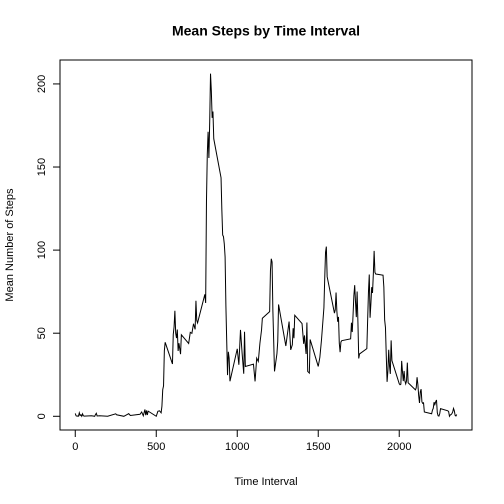 This screenshot has width=504, height=504. Describe the element at coordinates (42, 167) in the screenshot. I see `y-tick-label: 150` at that location.